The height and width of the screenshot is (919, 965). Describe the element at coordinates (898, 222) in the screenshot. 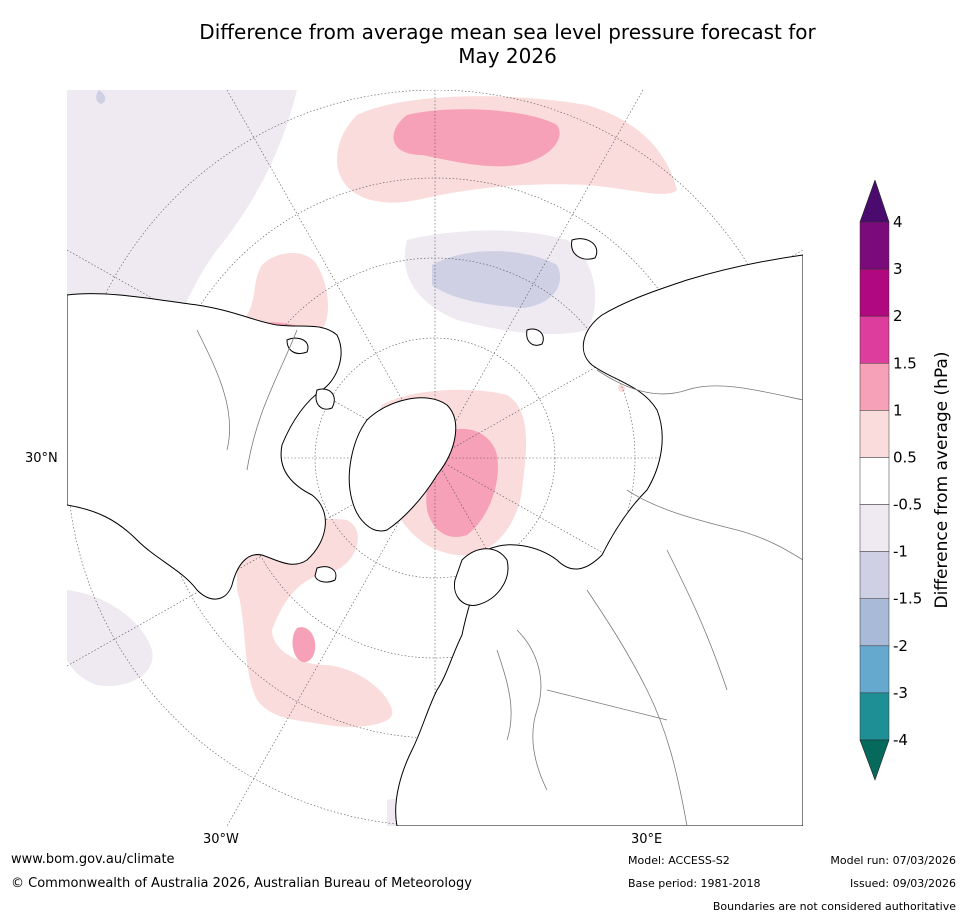

I see `colorbar-tick-label: 4` at that location.